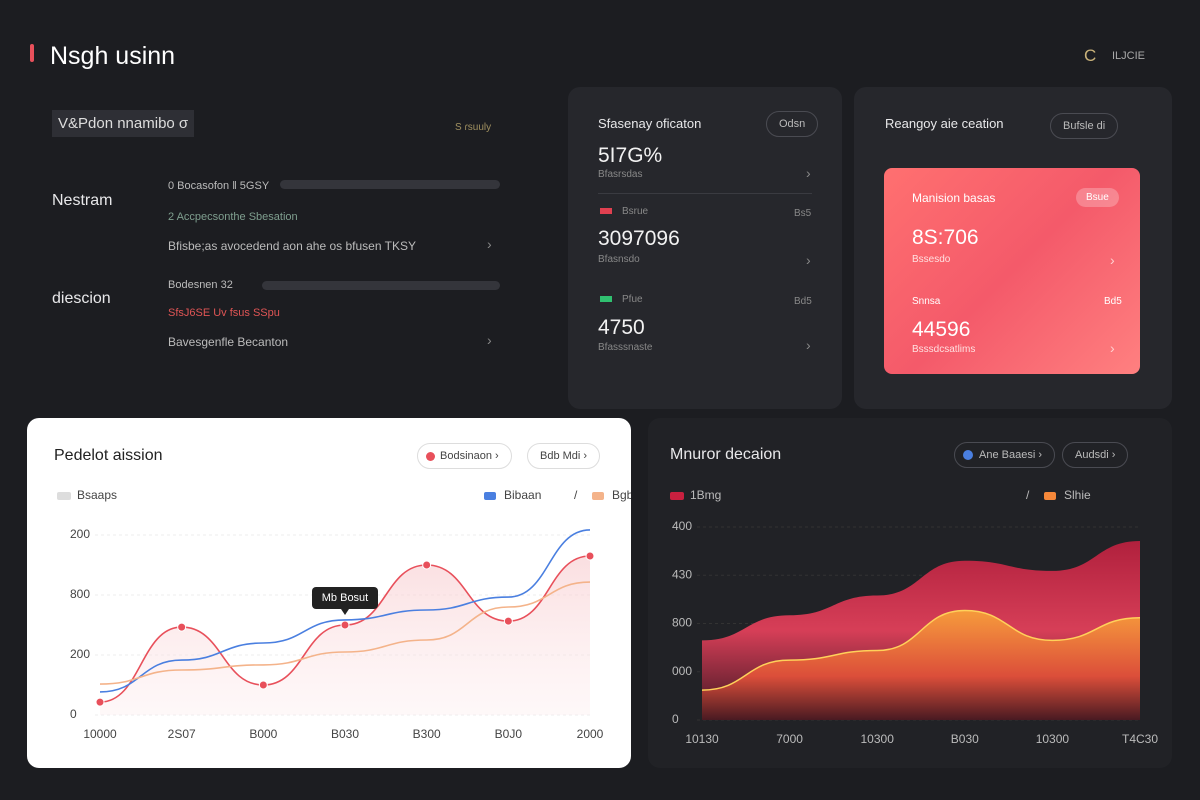 The height and width of the screenshot is (800, 1200). I want to click on x-tick-label: T4C30, so click(1140, 739).